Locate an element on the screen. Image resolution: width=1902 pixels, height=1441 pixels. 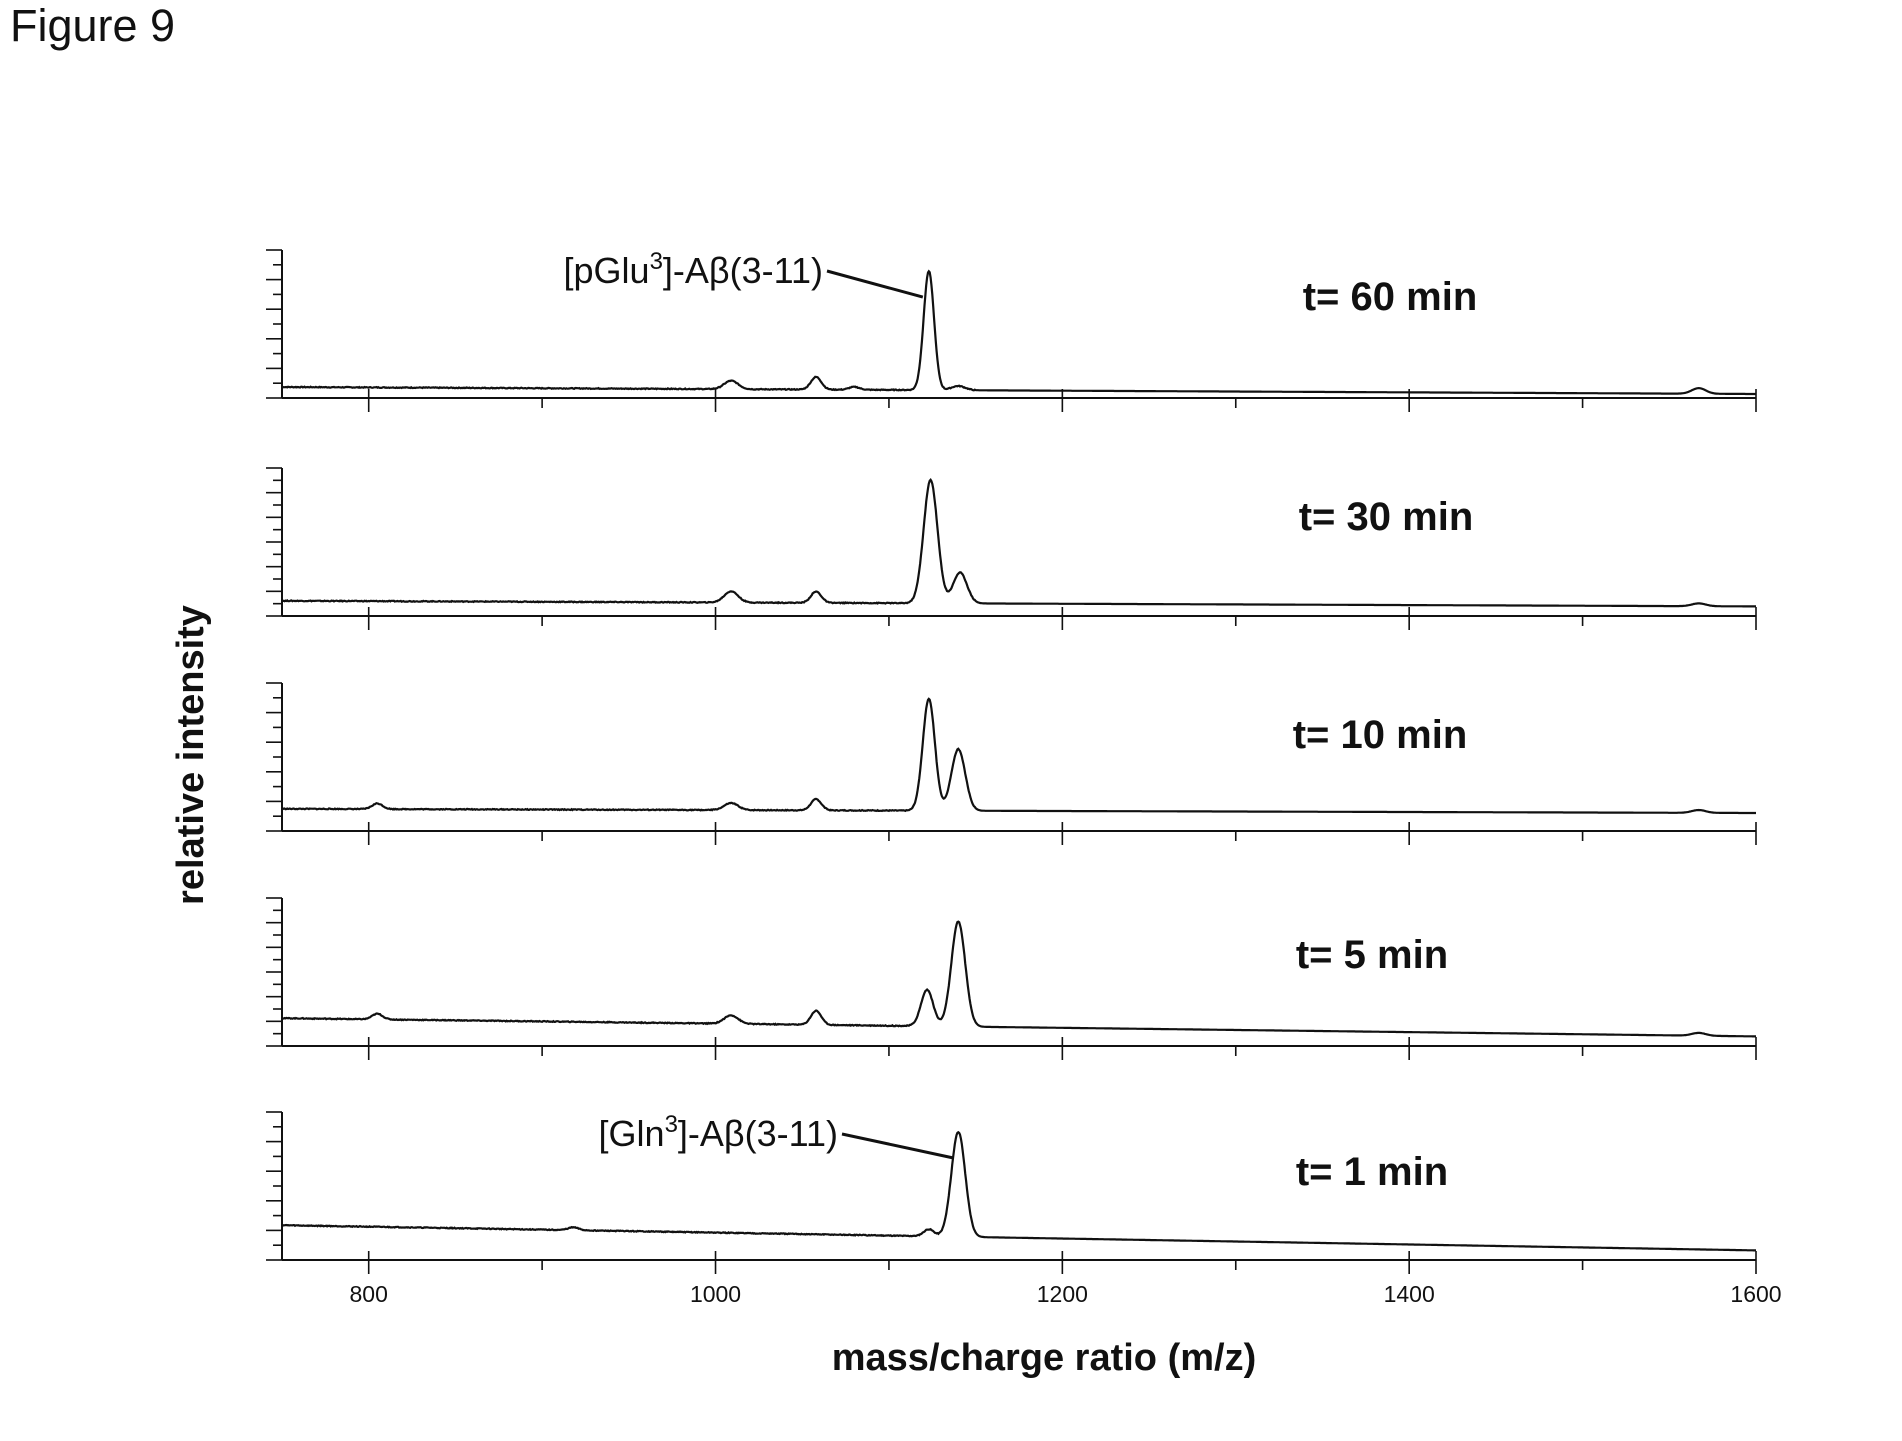
spectrum-panel: t= 30 min is located at coordinates (1011, 549).